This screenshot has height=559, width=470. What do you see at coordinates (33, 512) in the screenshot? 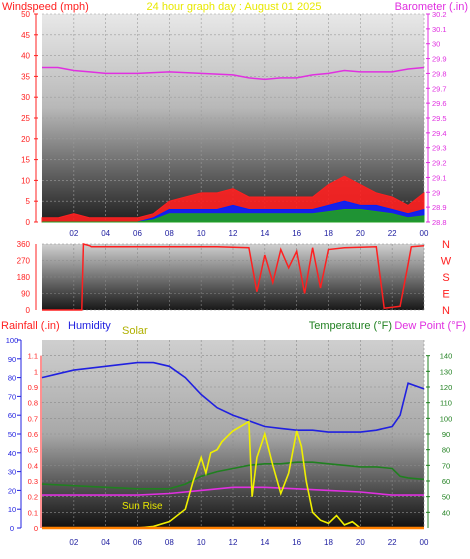
I see `rainfall-tick-label: 0.1` at bounding box center [33, 512].